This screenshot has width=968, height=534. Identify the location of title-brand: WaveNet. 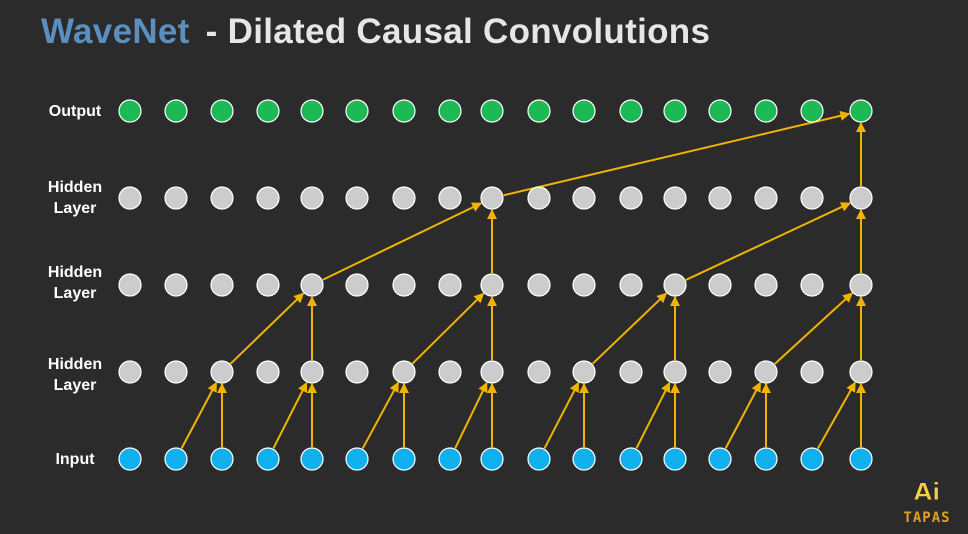
(115, 31).